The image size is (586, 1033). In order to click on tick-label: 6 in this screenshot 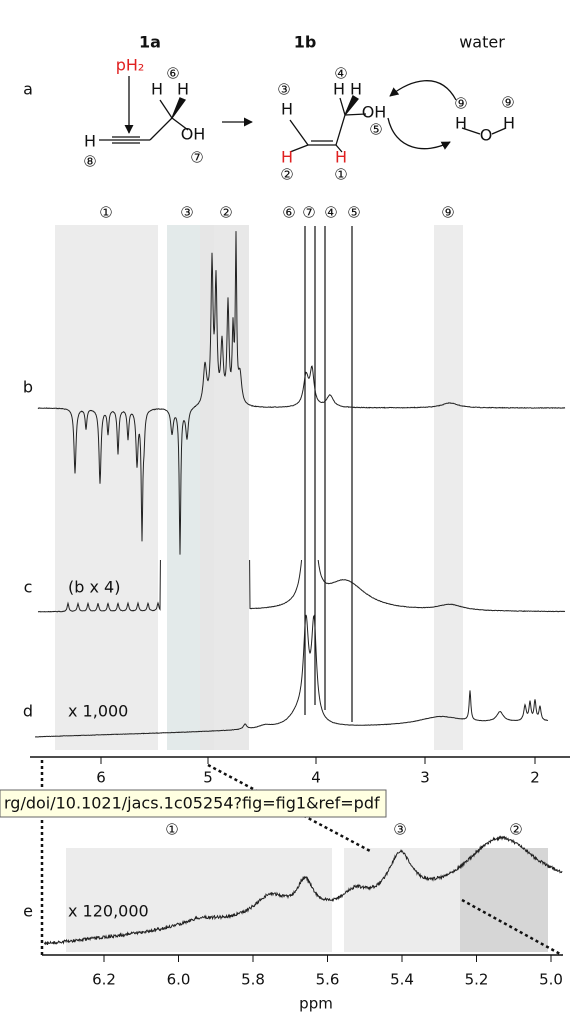, I will do `click(101, 778)`.